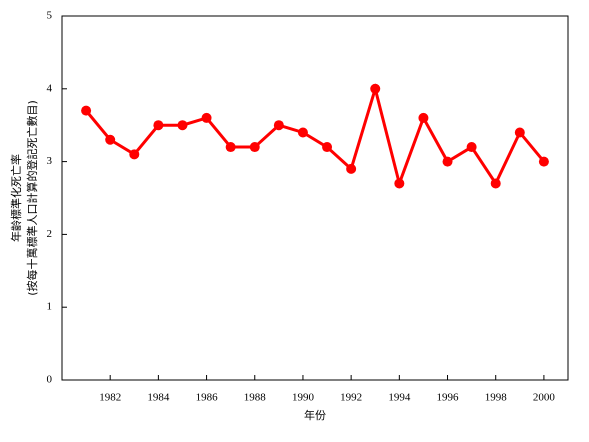 This screenshot has height=442, width=589. I want to click on x-tick-label: 1986, so click(207, 398).